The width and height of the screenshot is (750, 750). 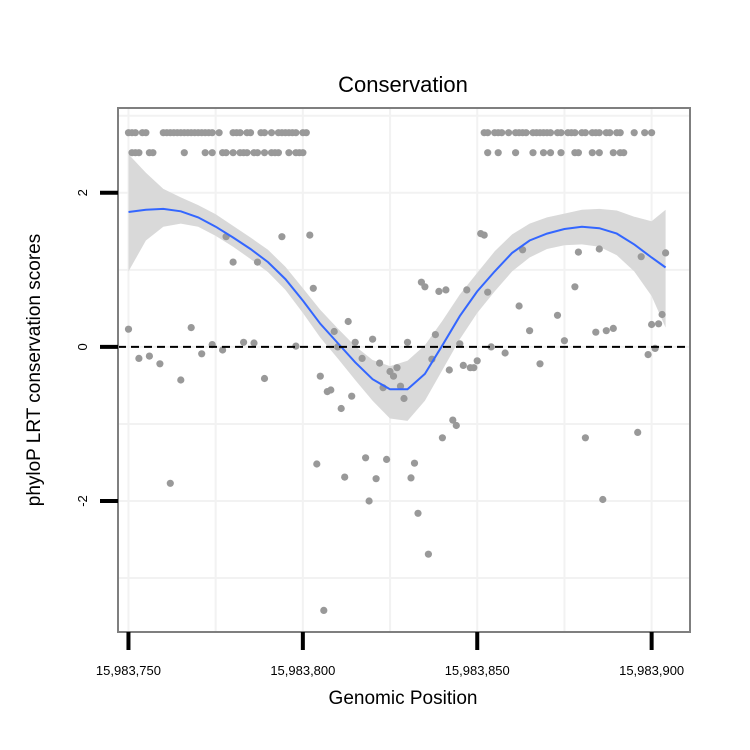 I want to click on y-axis-label: phyloP LRT conservation scores, so click(x=34, y=370).